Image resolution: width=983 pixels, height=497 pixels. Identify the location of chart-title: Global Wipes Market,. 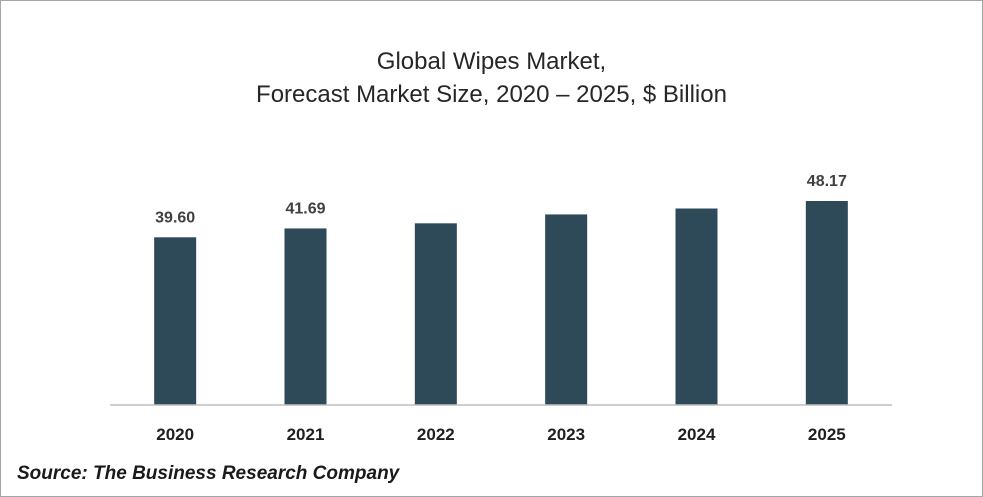
(491, 61).